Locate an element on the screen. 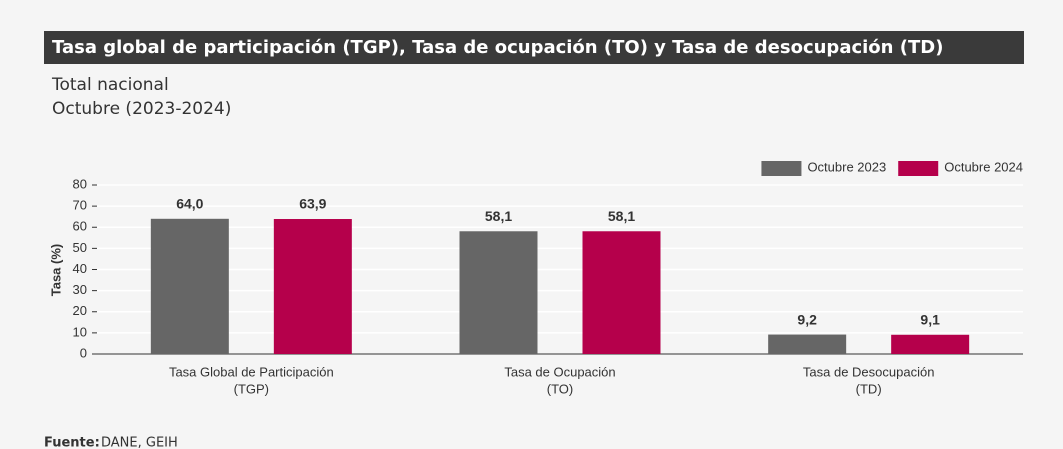  x-tick-label: Tasa Global de Participación is located at coordinates (251, 371).